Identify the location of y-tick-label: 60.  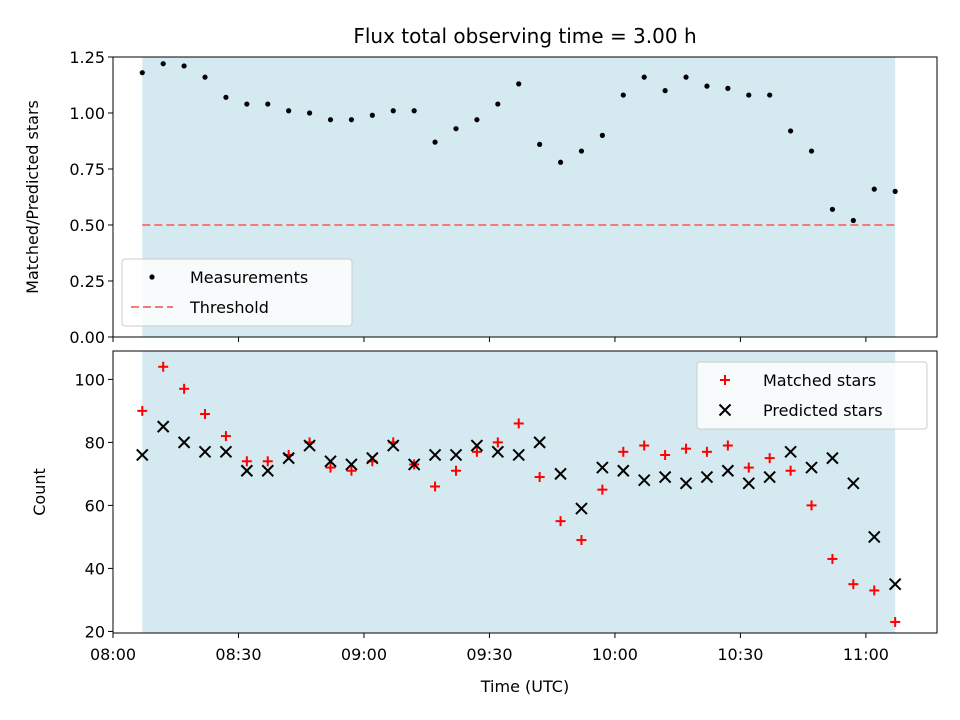
(95, 505).